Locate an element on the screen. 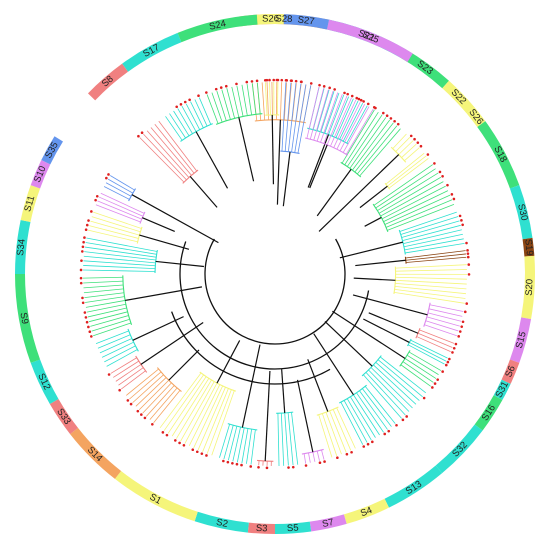 This screenshot has height=551, width=550. subfamily-label-s20: S20 is located at coordinates (530, 287).